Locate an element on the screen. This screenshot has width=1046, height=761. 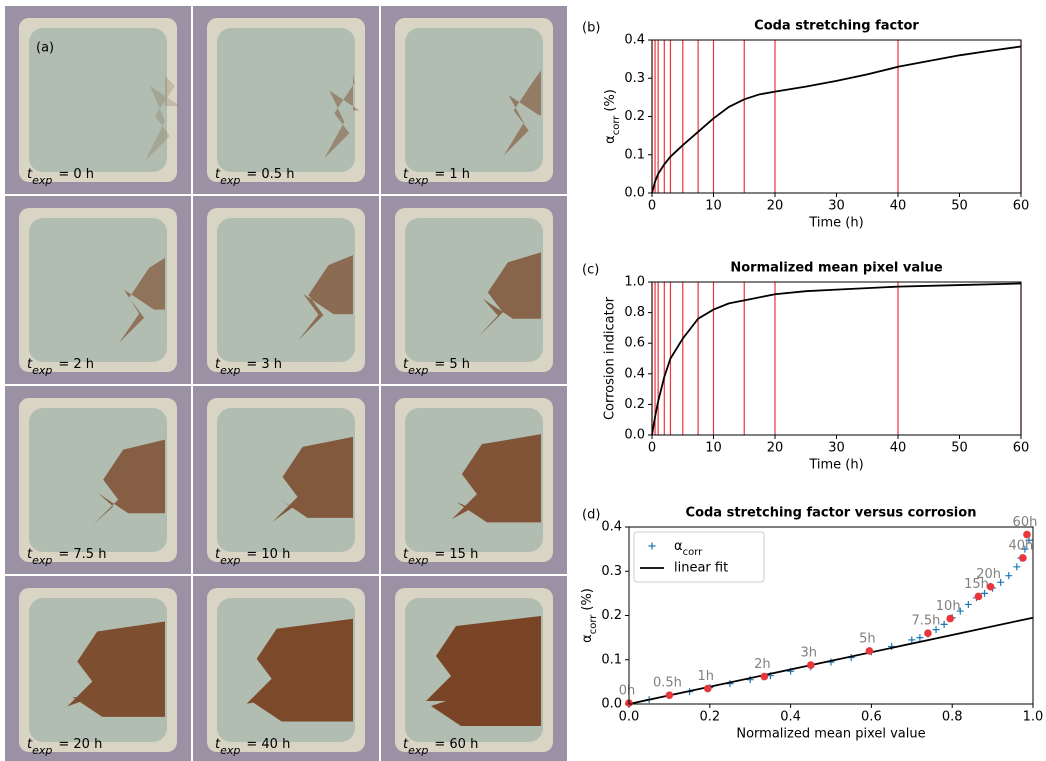
photo: texp = 2 h is located at coordinates (98, 290).